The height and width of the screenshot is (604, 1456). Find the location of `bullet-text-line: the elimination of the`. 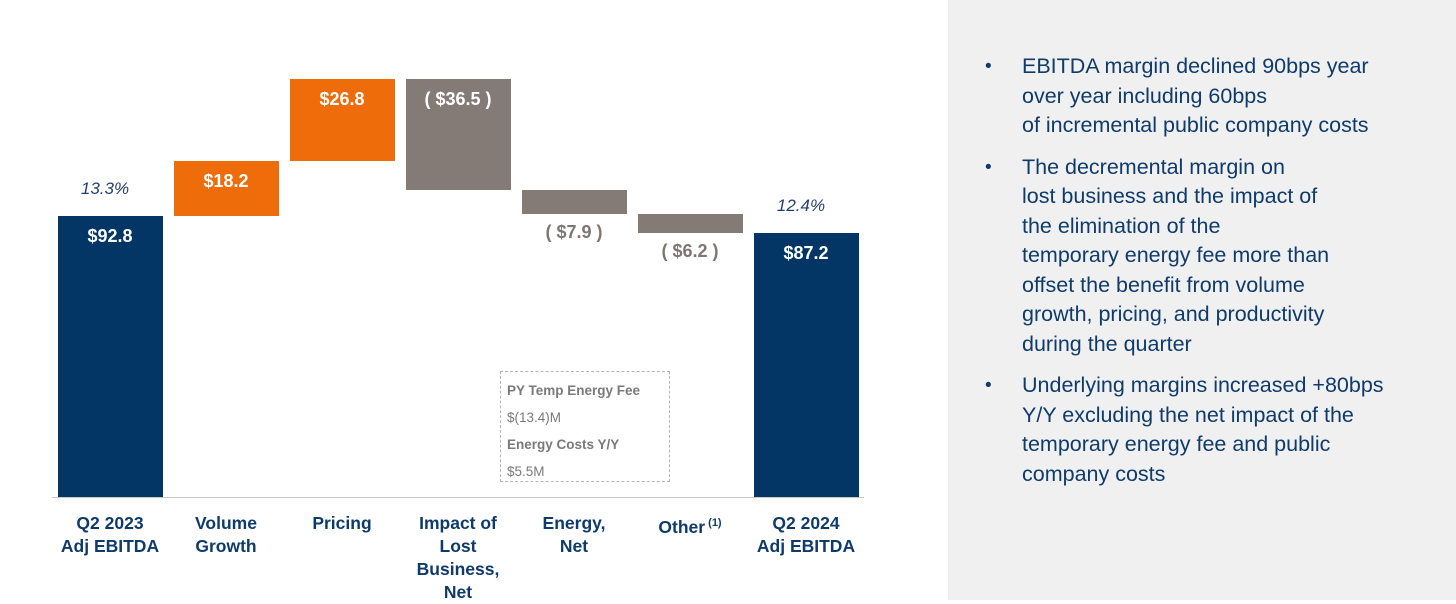

bullet-text-line: the elimination of the is located at coordinates (1121, 225).